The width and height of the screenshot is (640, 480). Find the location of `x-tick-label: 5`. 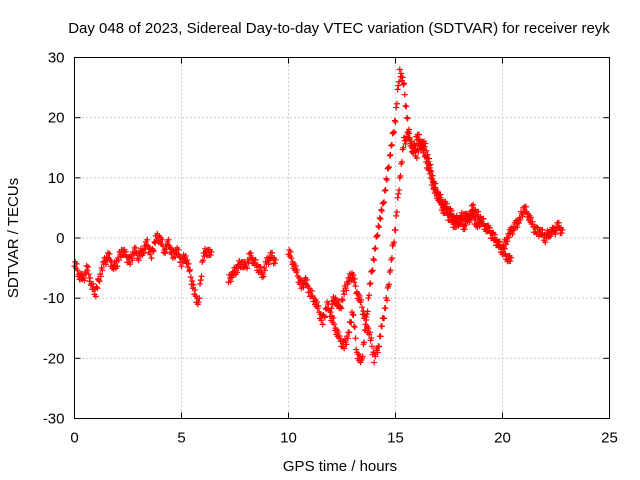

x-tick-label: 5 is located at coordinates (181, 438).